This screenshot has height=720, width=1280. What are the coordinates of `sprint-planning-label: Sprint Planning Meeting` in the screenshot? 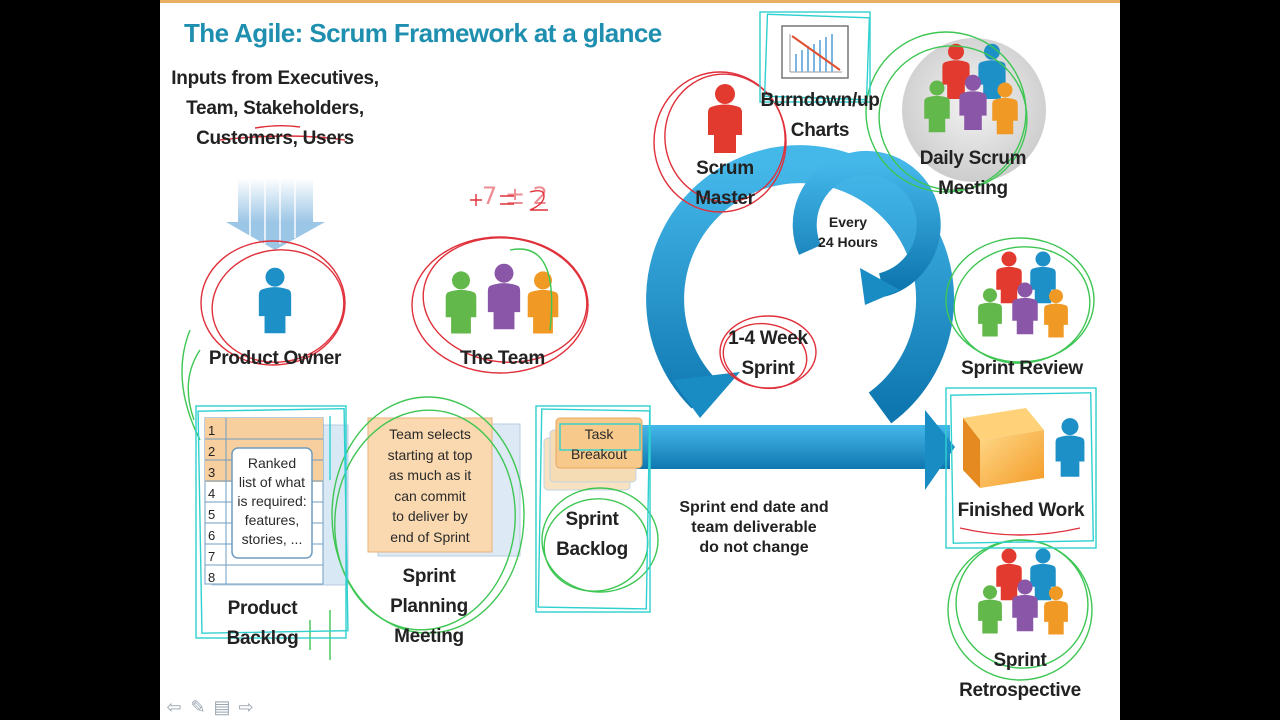 It's located at (429, 607).